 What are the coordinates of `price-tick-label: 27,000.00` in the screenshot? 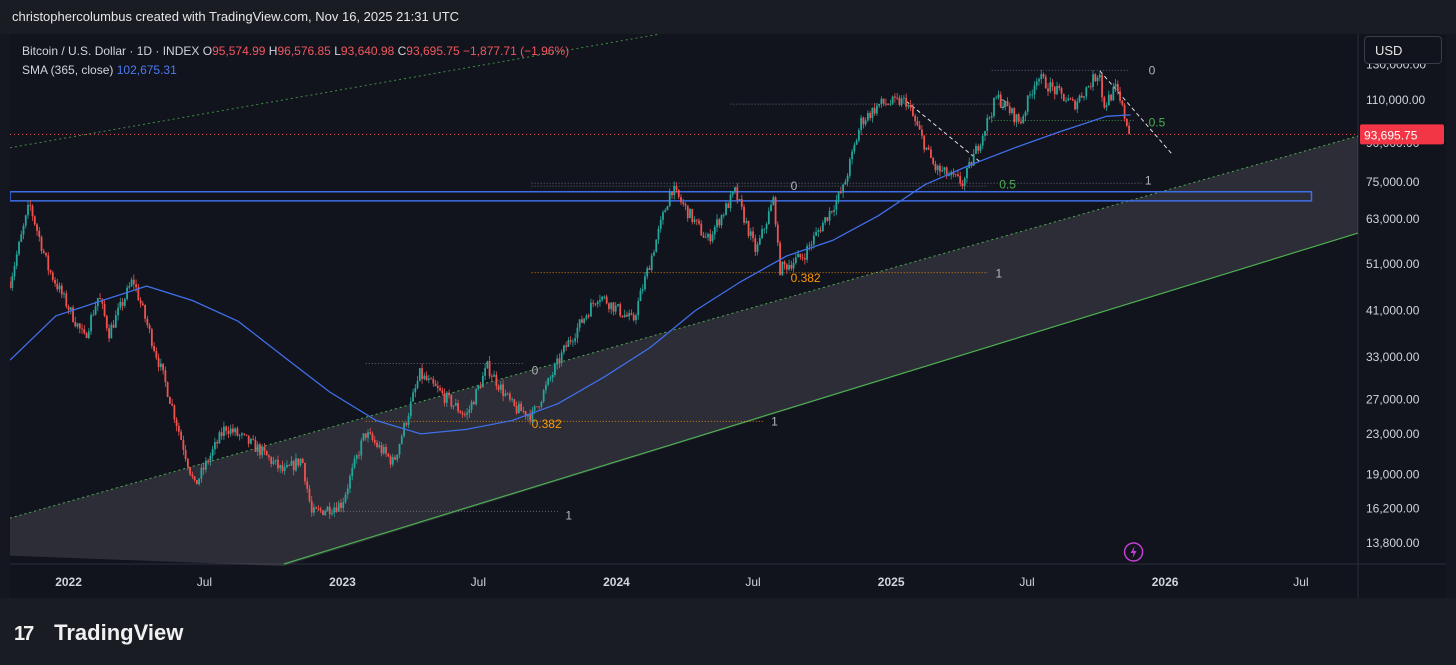 It's located at (1393, 400).